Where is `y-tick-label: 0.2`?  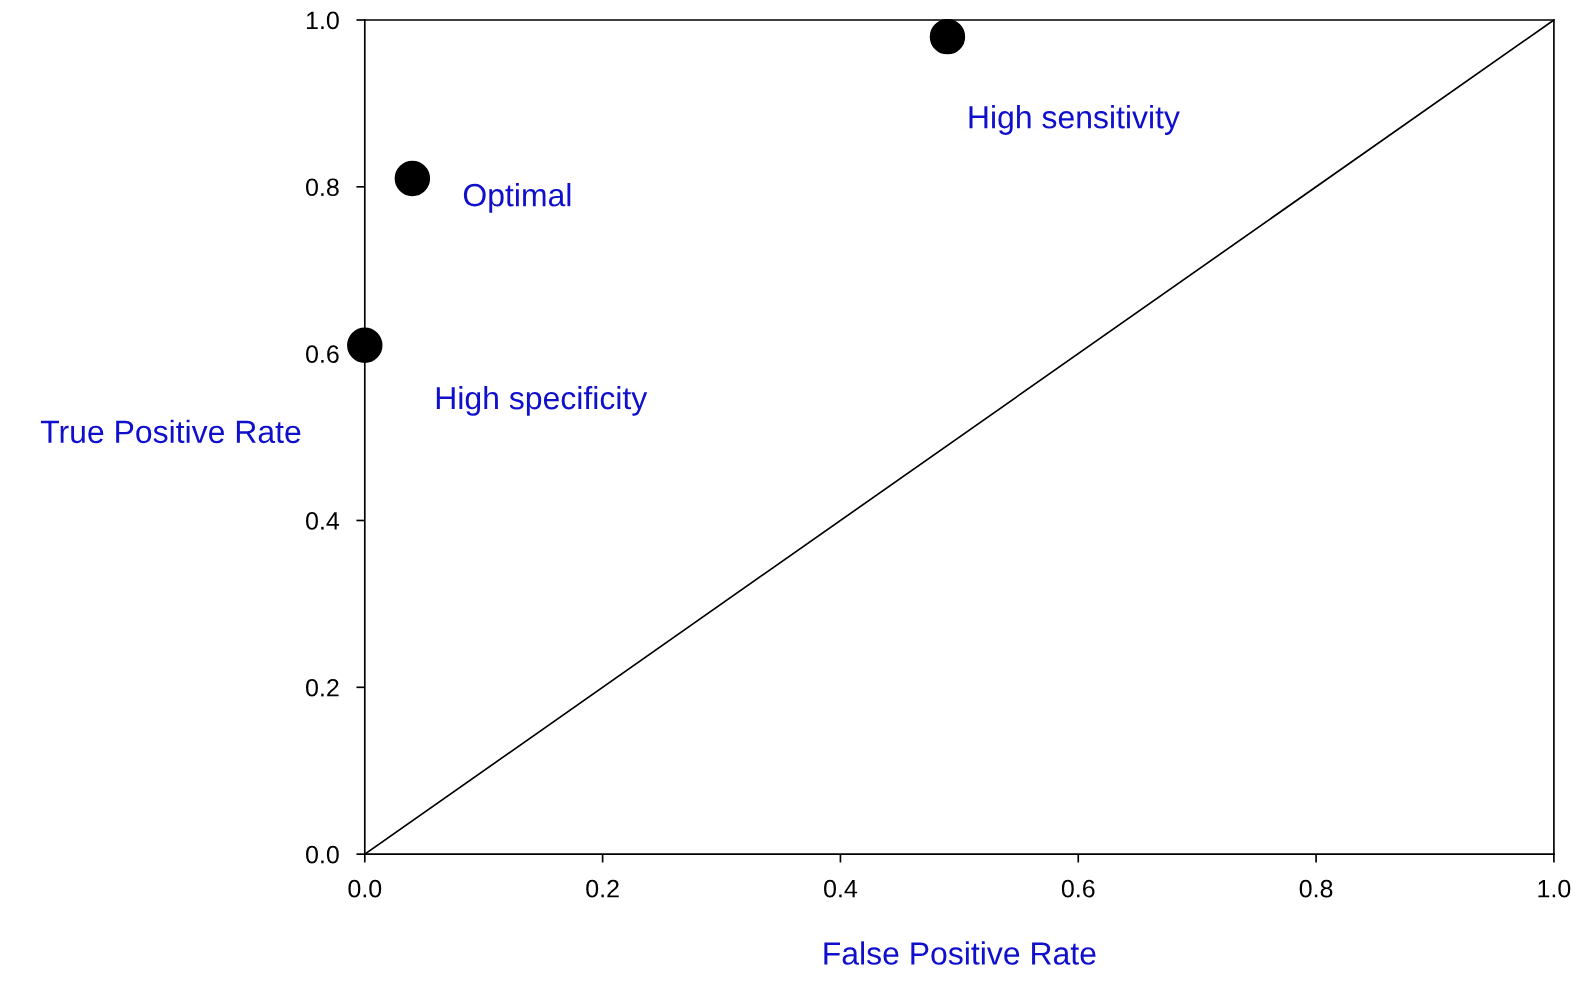 y-tick-label: 0.2 is located at coordinates (322, 687).